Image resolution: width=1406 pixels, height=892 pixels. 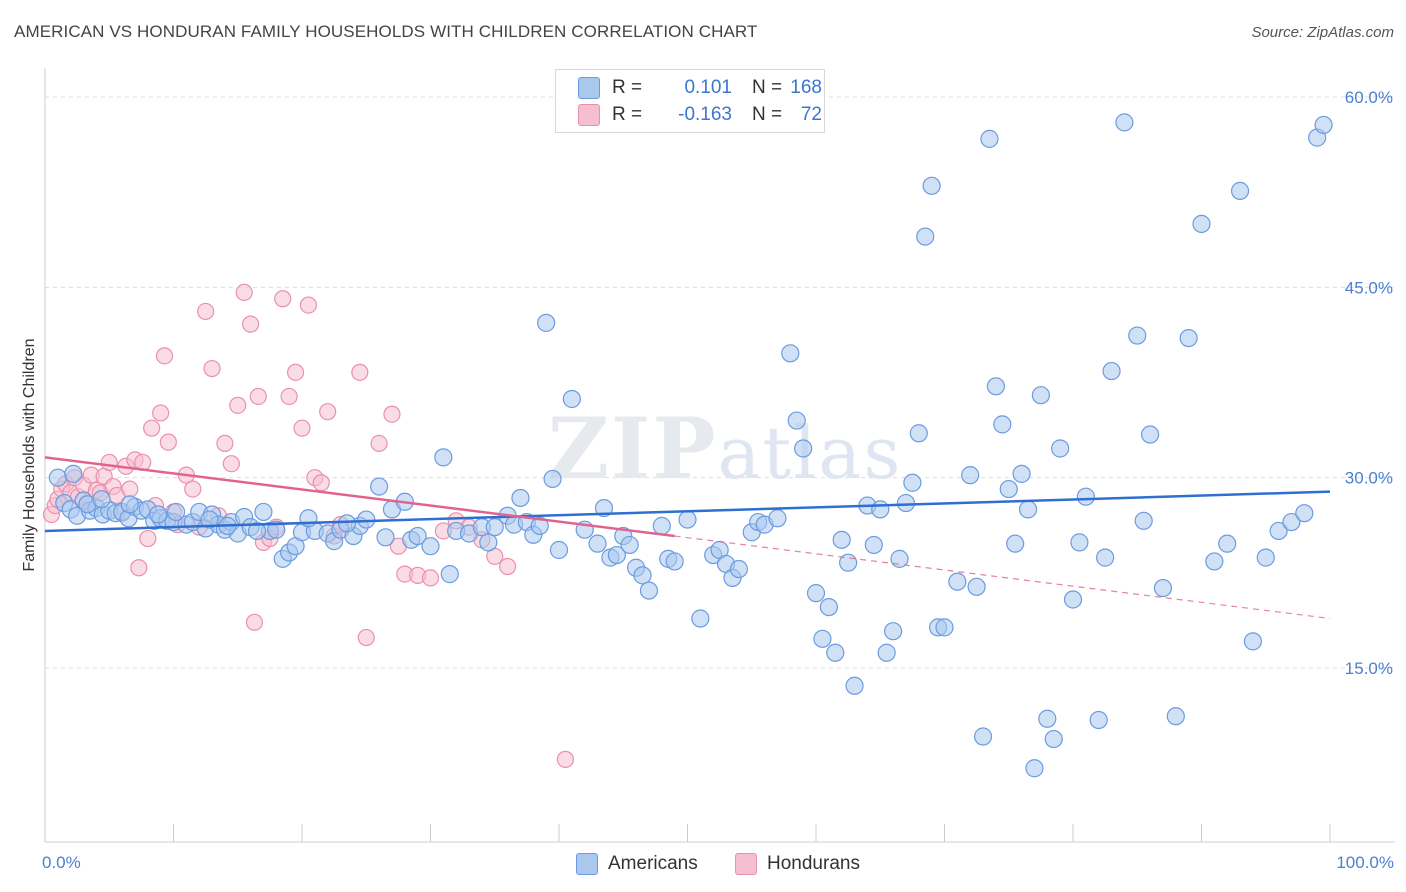 What do you see at coordinates (1322, 32) in the screenshot?
I see `source-credit: Source: ZipAtlas.com` at bounding box center [1322, 32].